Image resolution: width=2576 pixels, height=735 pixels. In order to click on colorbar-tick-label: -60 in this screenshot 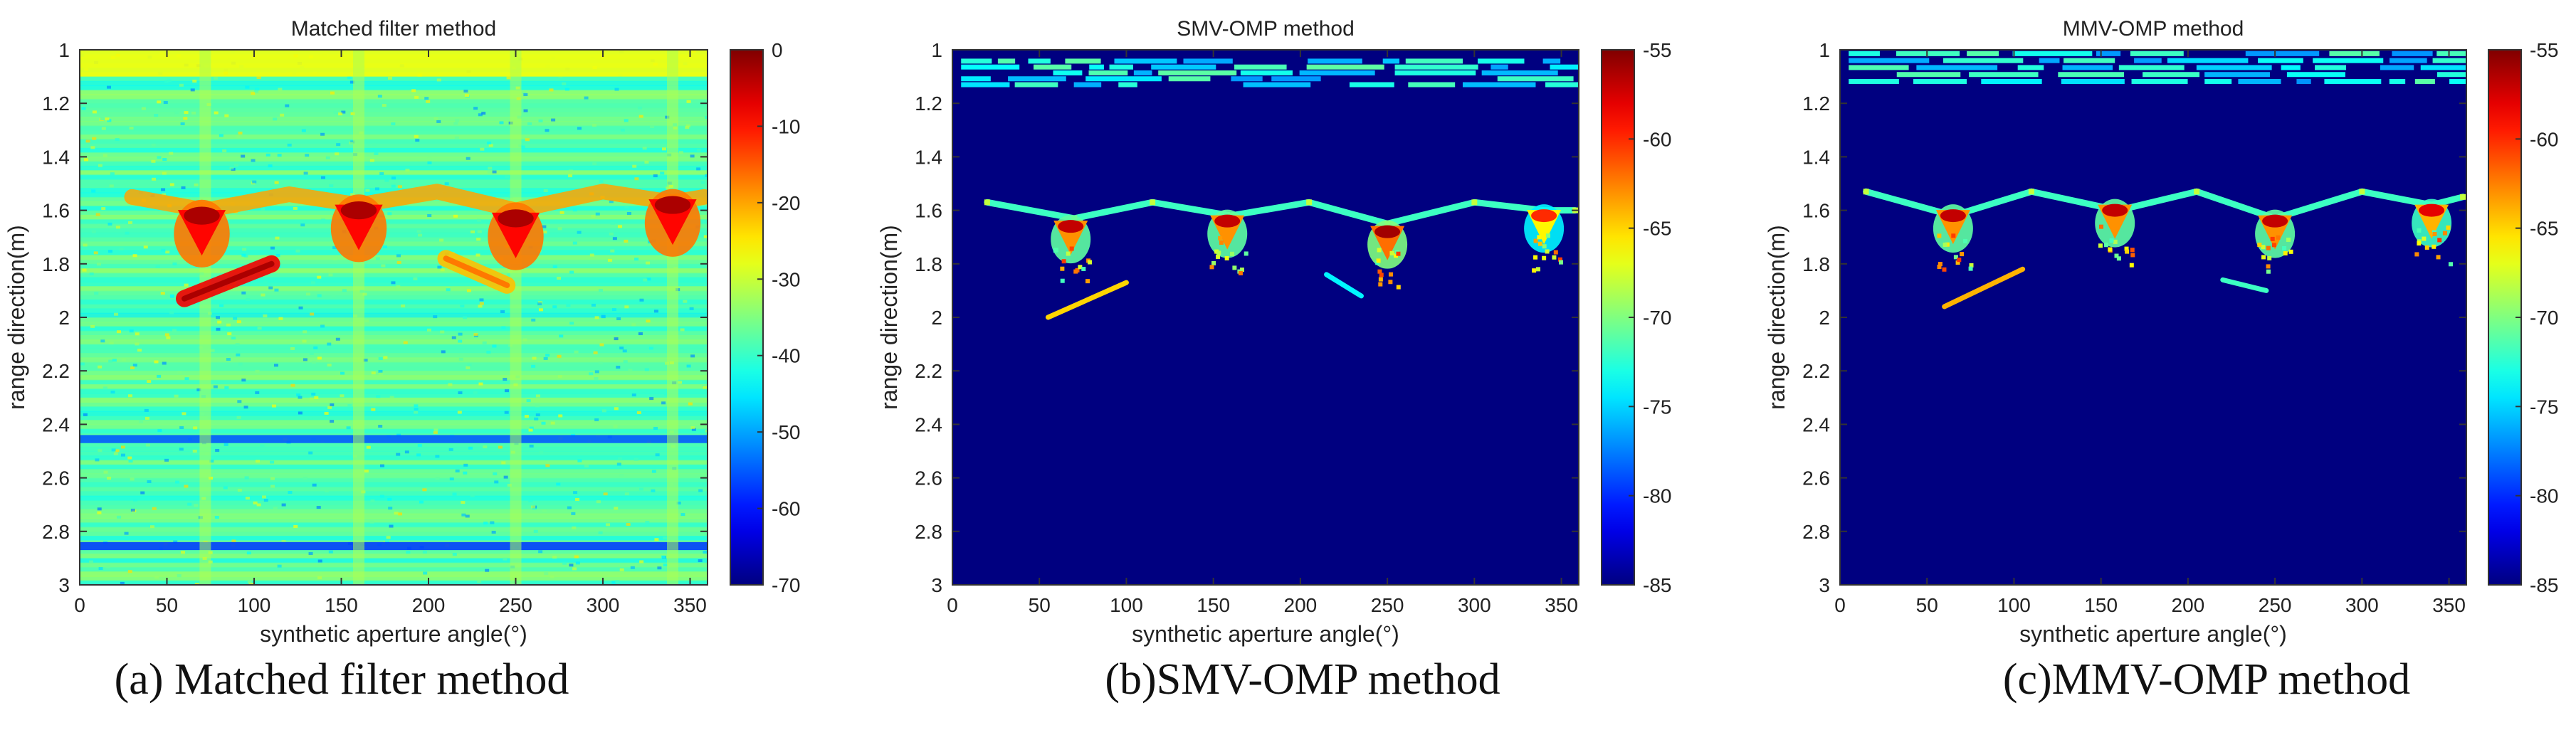, I will do `click(786, 509)`.